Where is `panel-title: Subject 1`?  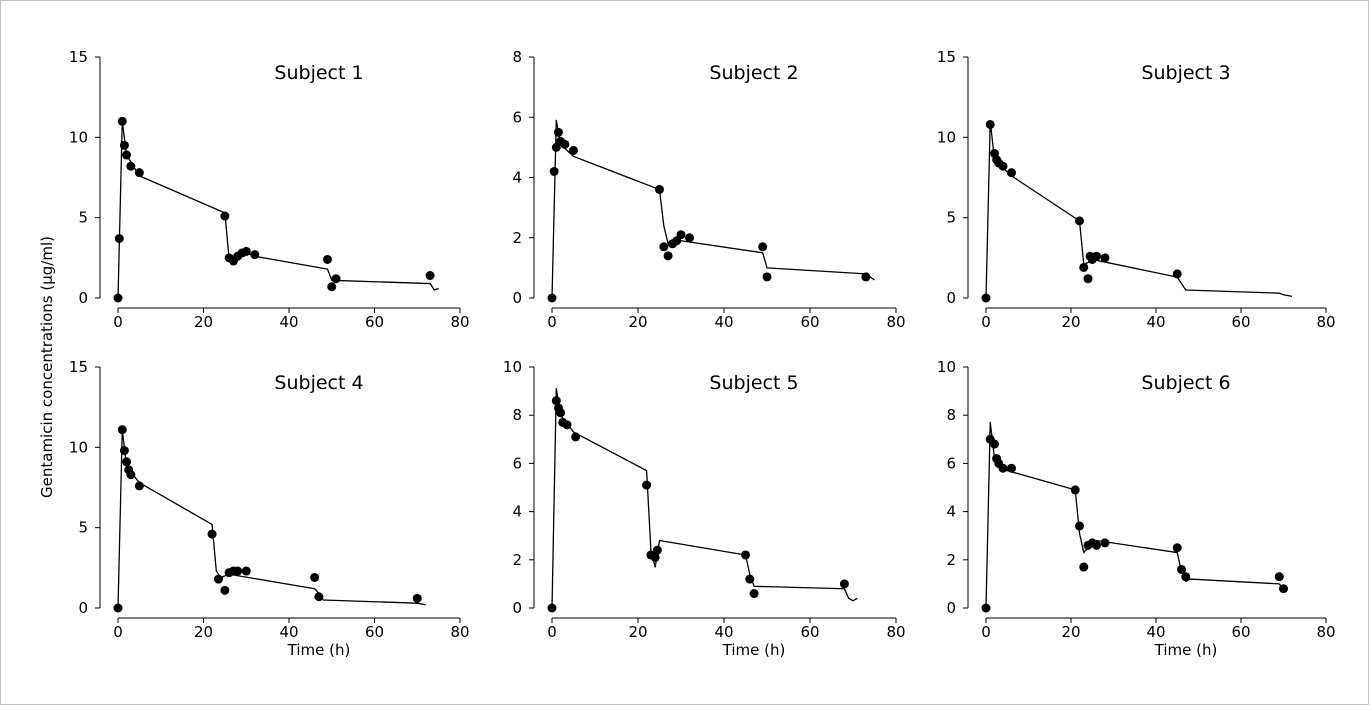
panel-title: Subject 1 is located at coordinates (318, 73).